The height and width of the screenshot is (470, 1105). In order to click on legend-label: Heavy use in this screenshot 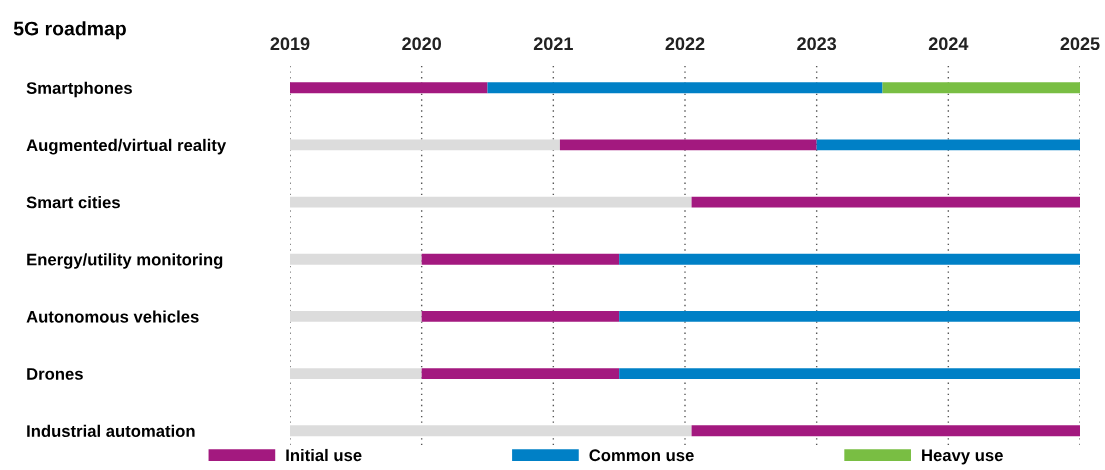, I will do `click(962, 457)`.